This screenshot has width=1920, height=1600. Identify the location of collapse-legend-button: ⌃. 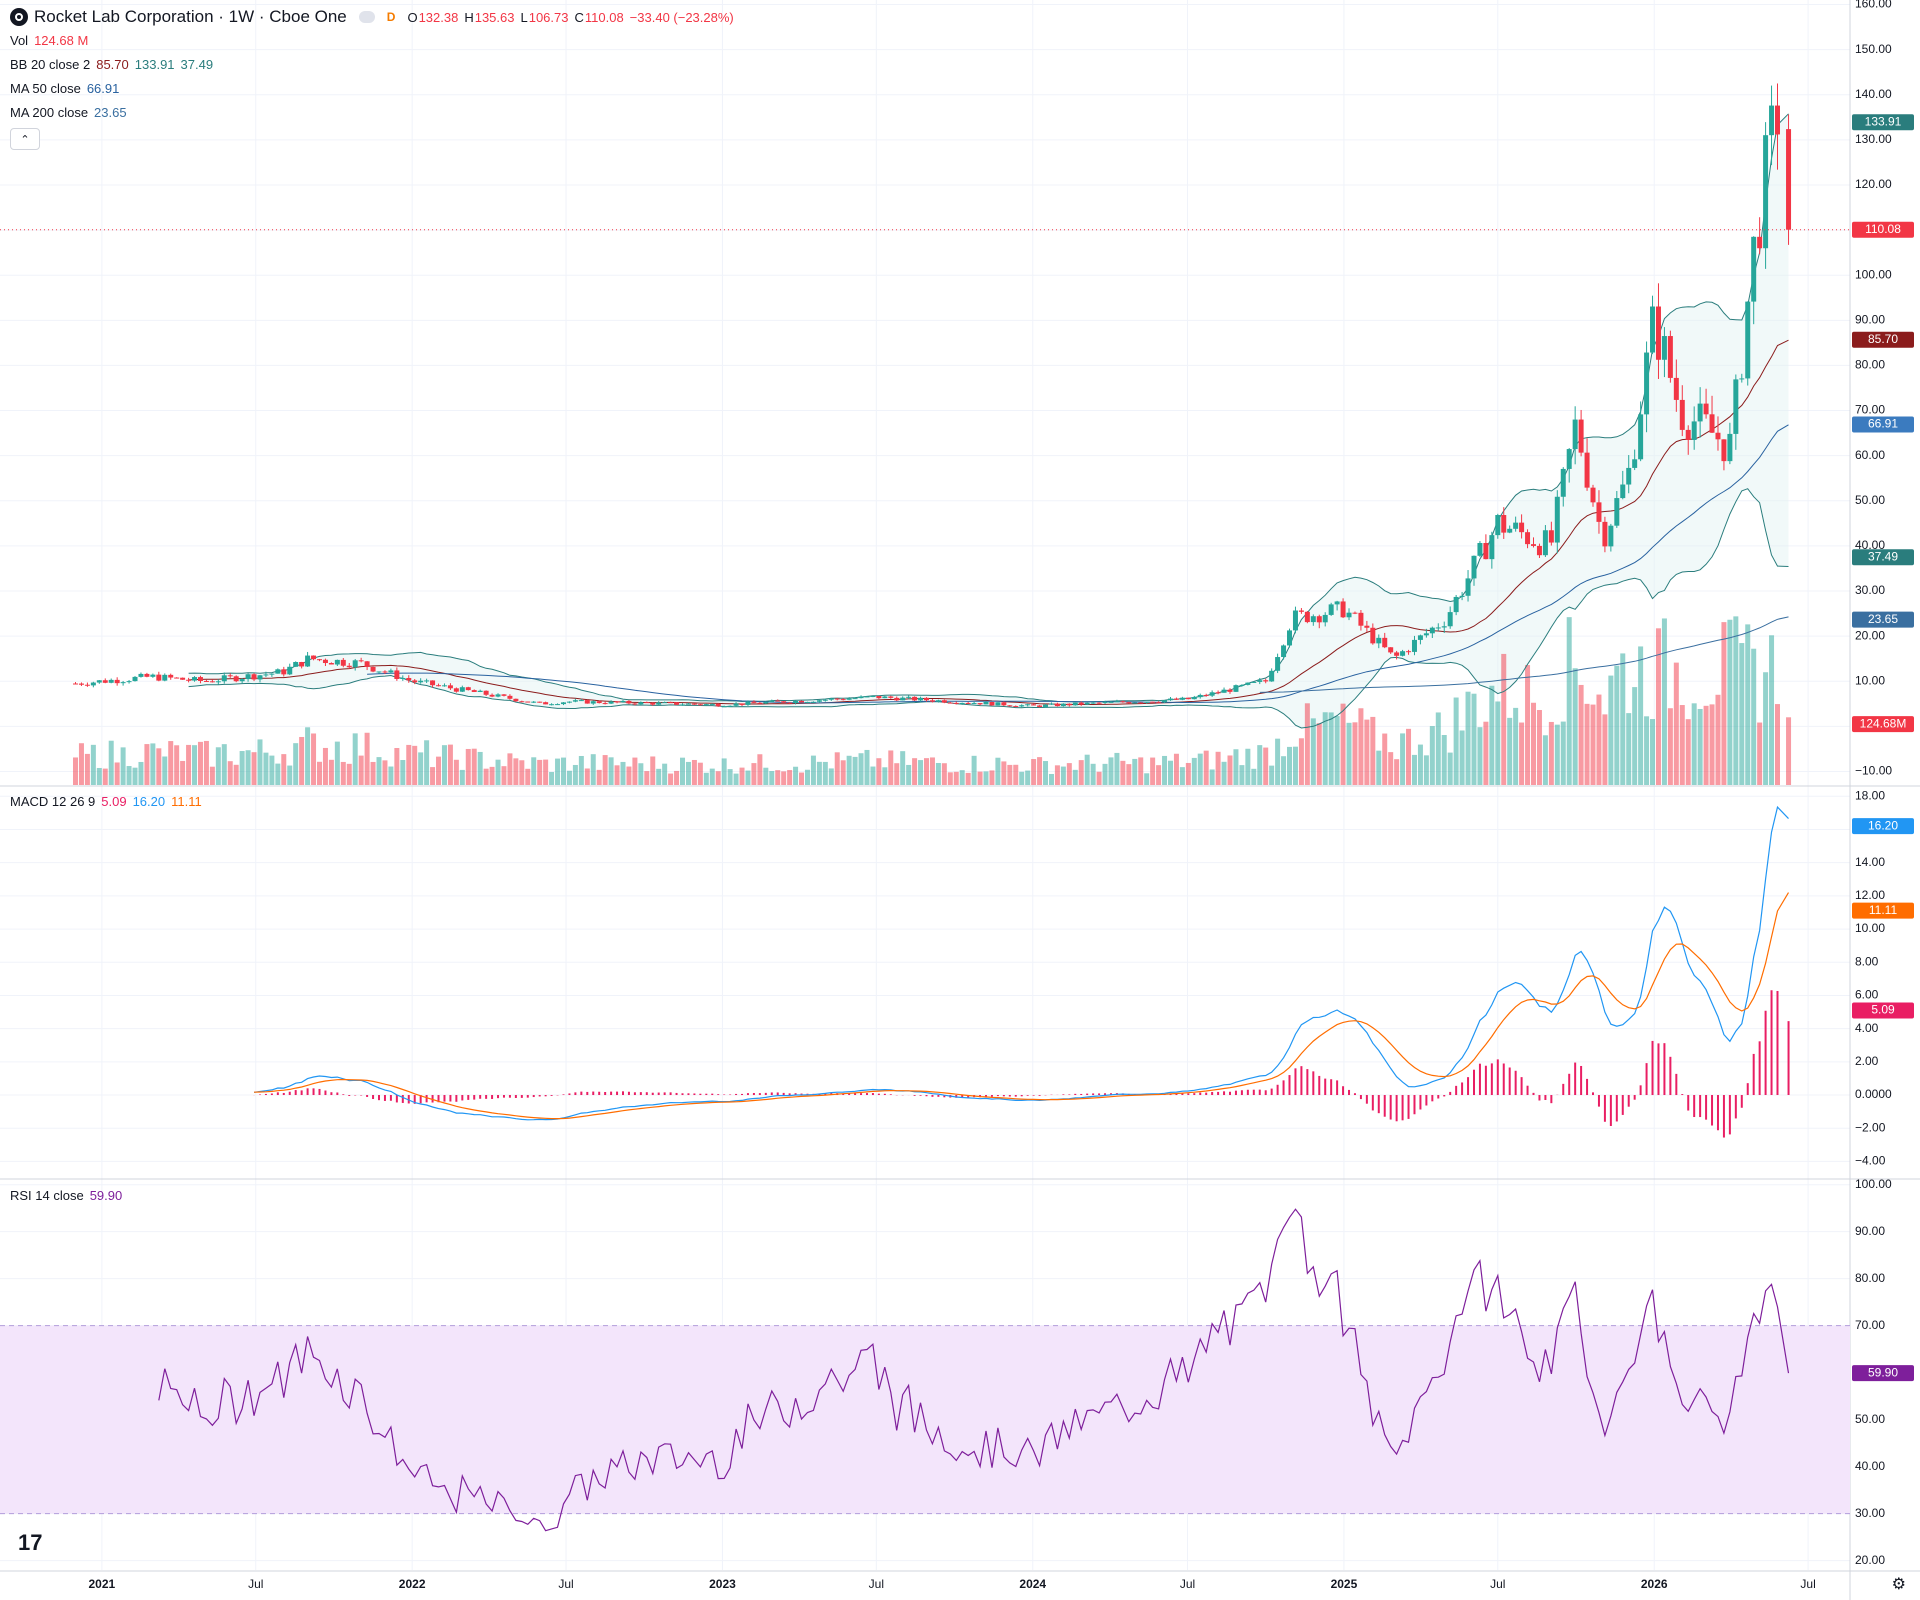
(25, 139).